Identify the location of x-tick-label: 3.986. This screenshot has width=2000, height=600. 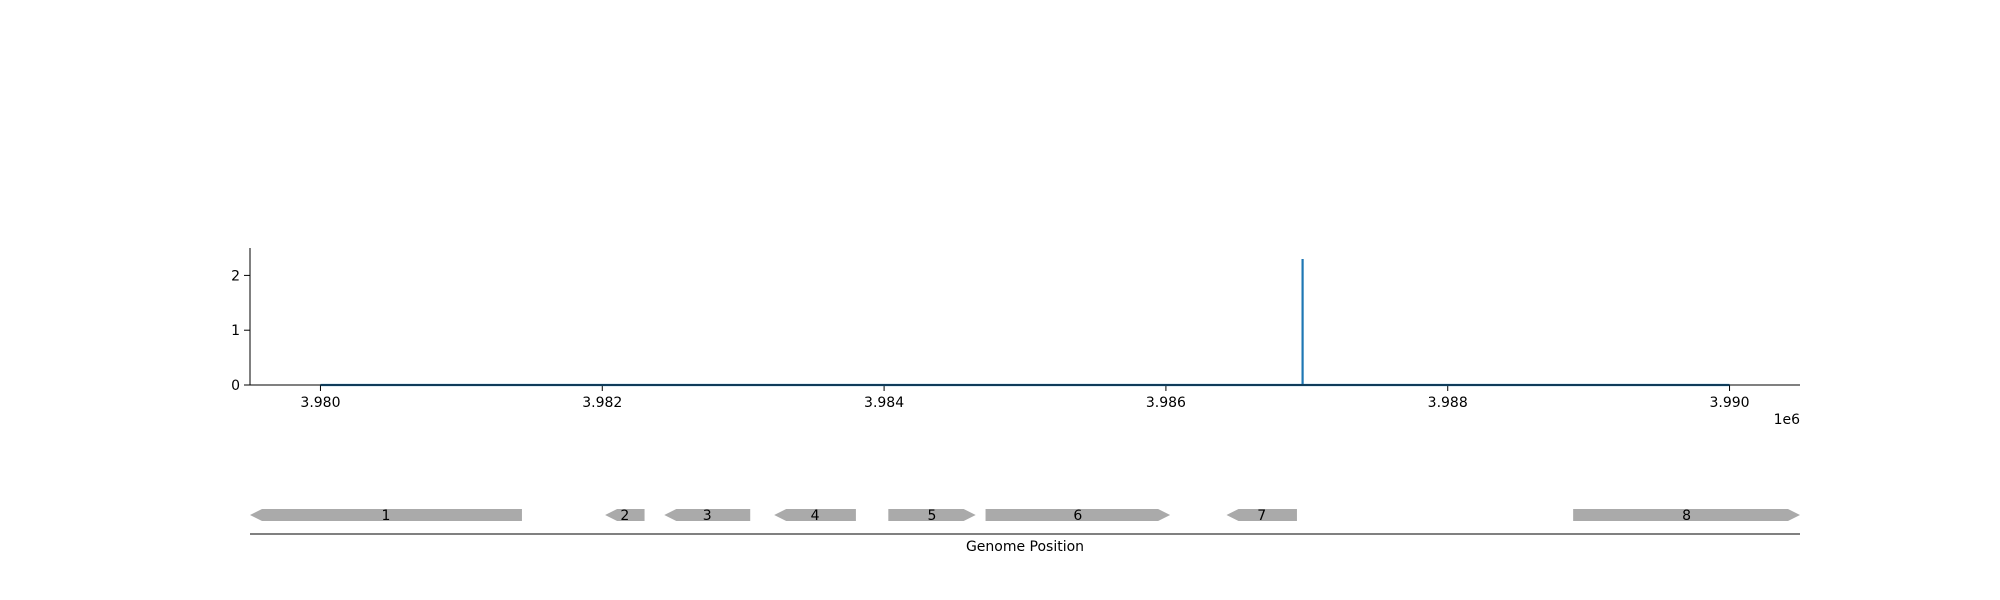
(1166, 403).